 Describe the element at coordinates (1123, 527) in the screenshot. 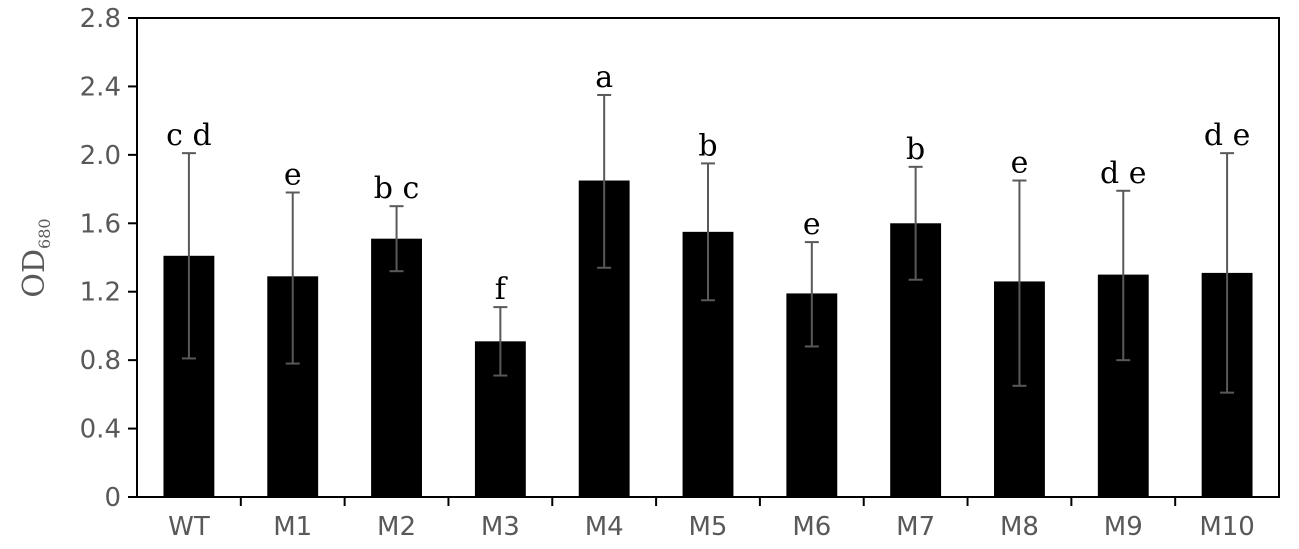

I see `x-tick-label: M9` at that location.